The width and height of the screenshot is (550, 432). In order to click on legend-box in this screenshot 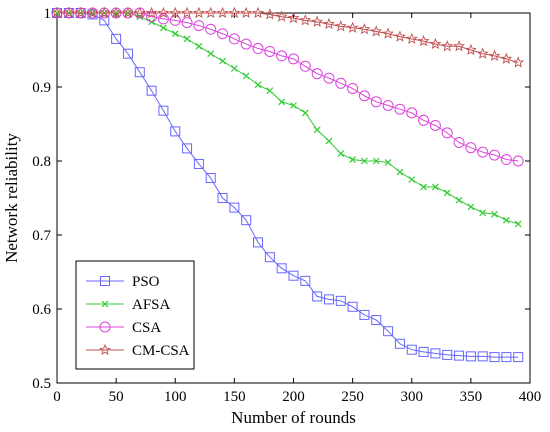, I will do `click(135, 315)`.